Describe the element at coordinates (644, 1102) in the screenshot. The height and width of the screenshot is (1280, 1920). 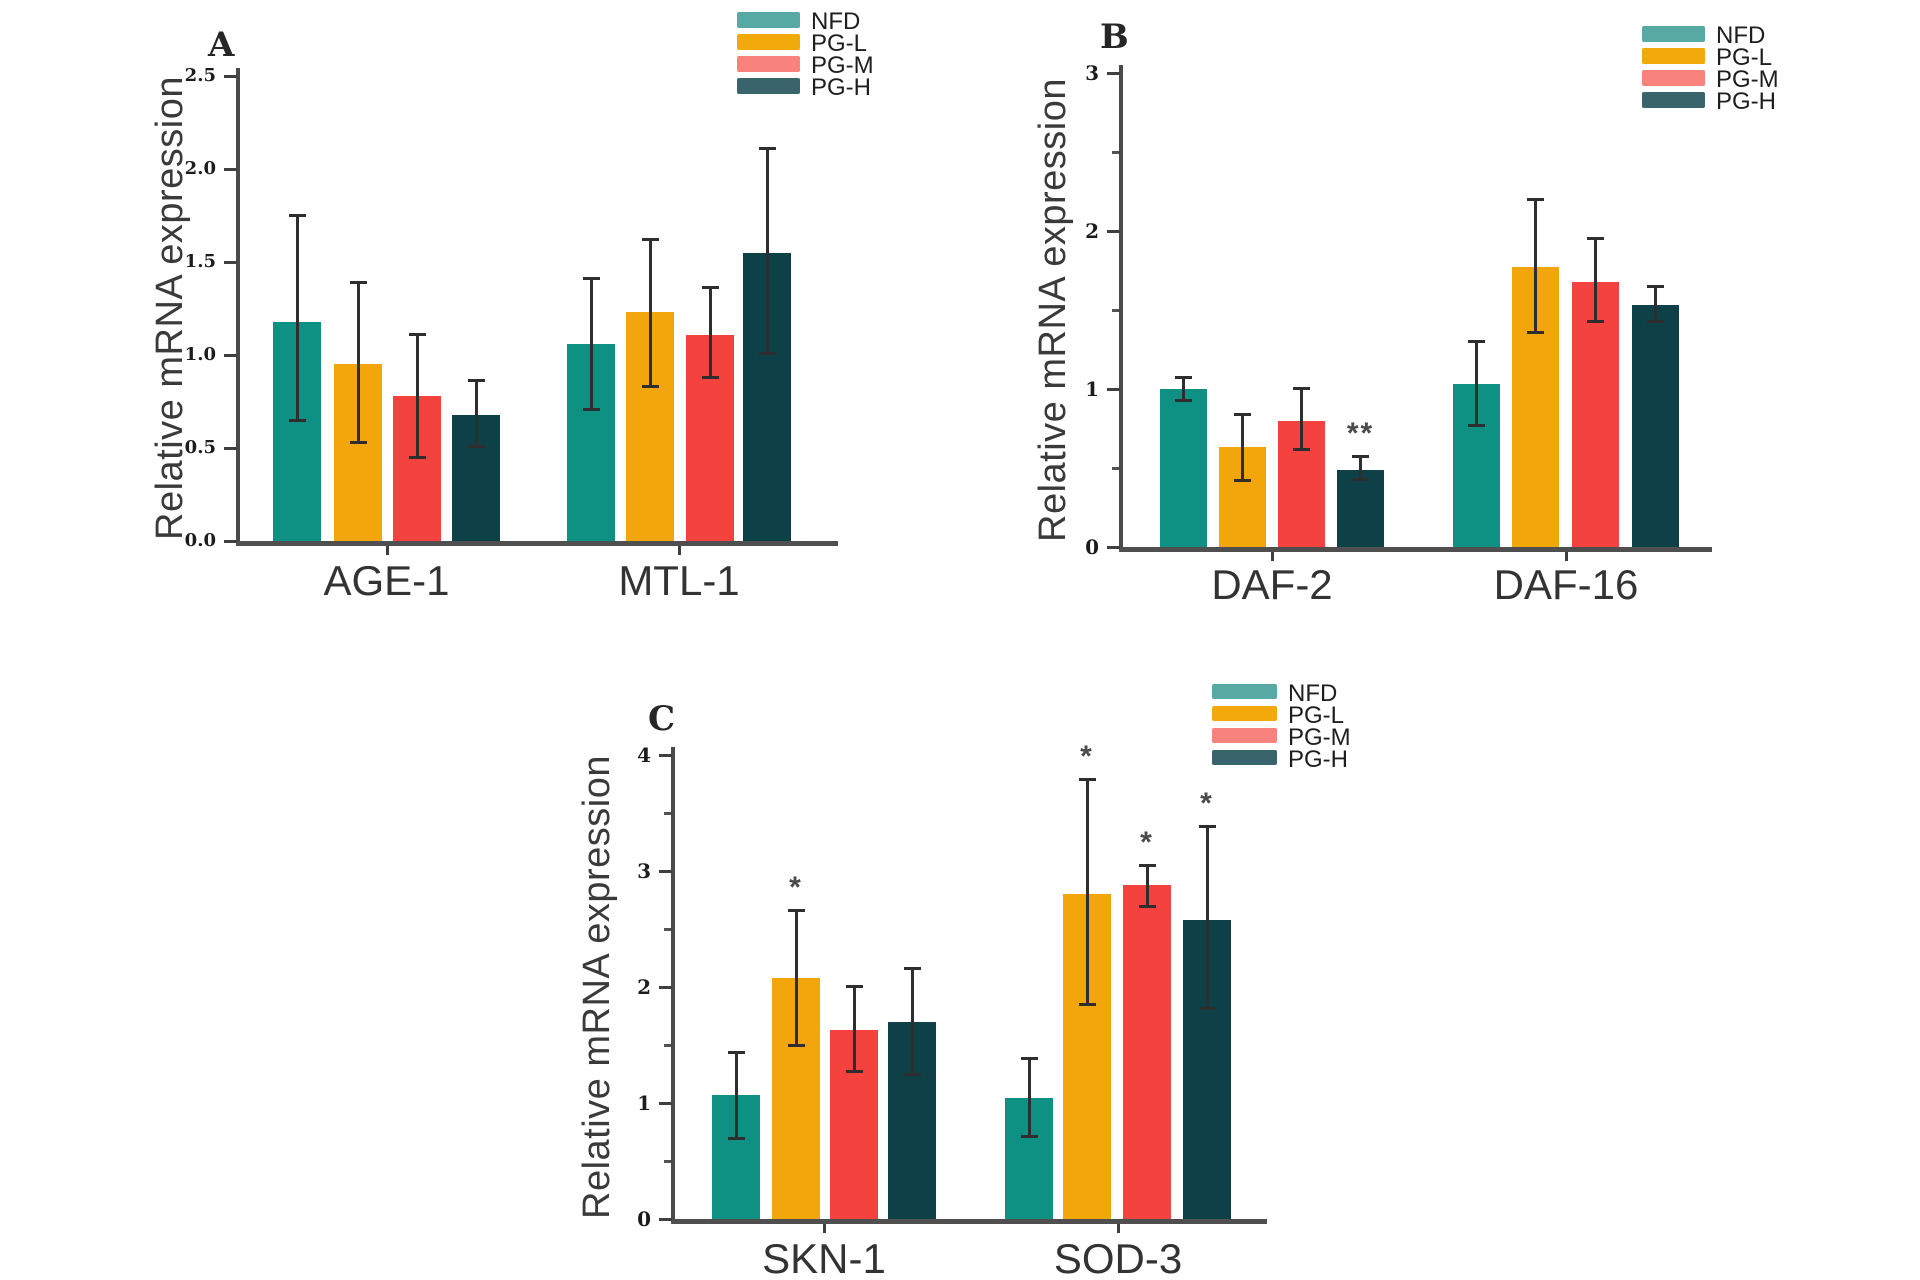
I see `panel-c-y-tick-label-1: 1` at that location.